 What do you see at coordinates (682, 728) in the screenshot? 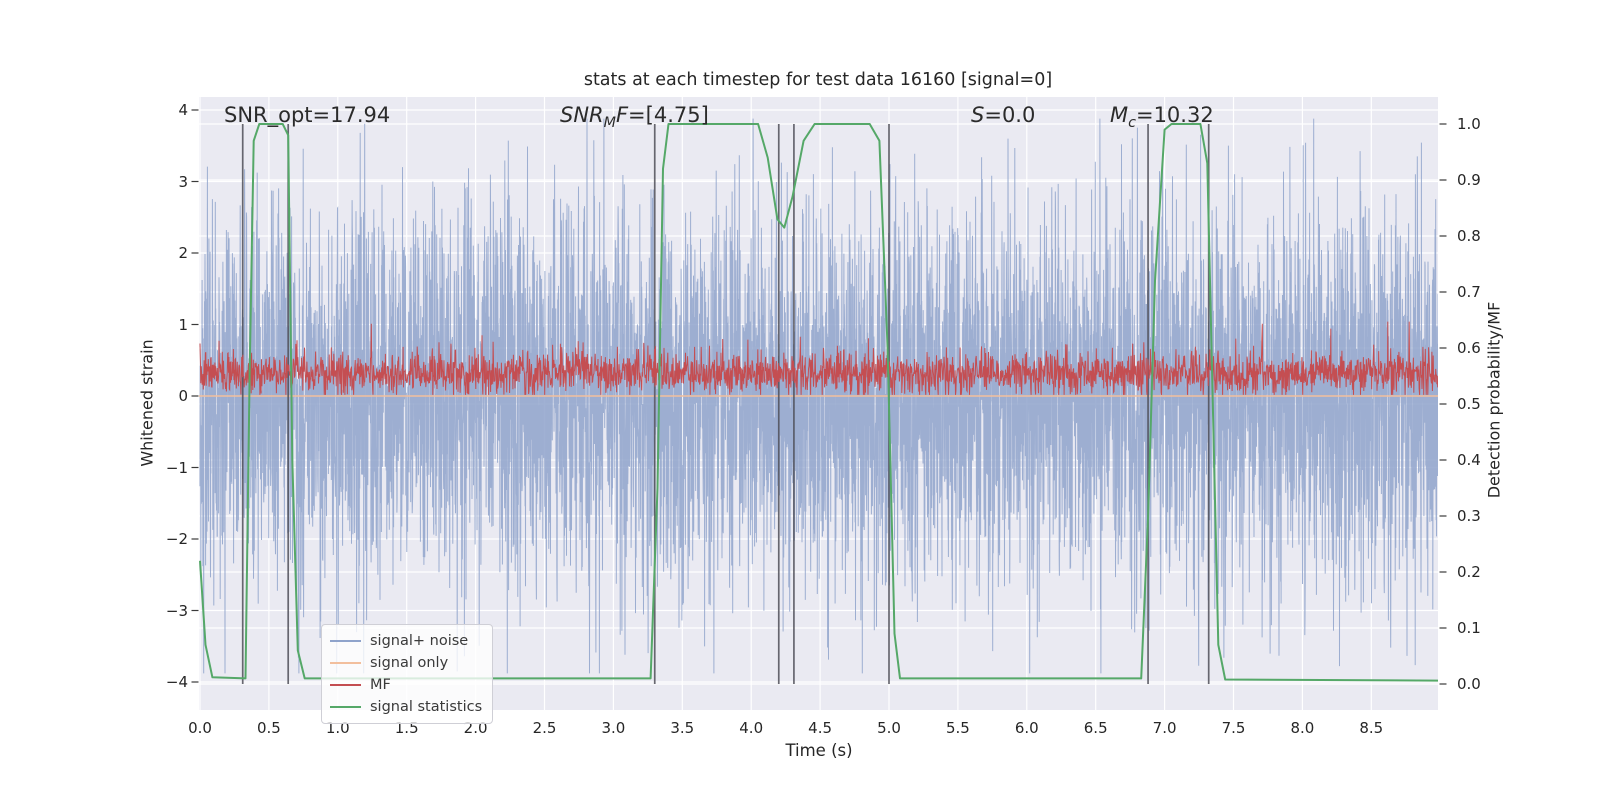
I see `x-tick-label: 3.5` at bounding box center [682, 728].